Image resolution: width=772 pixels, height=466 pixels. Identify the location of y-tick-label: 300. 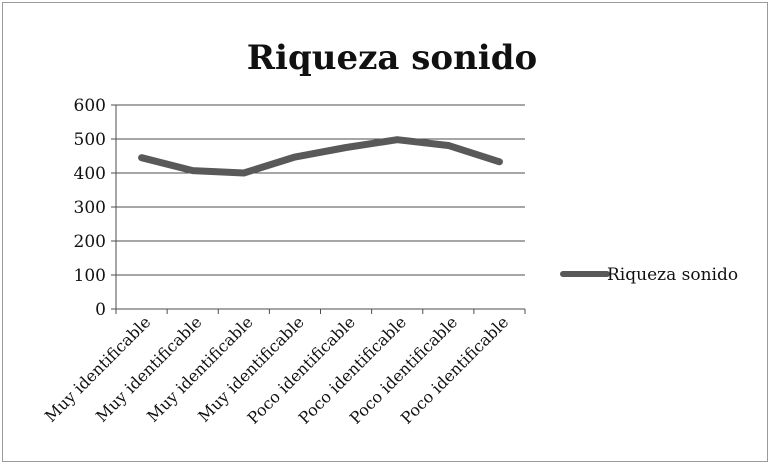
(90, 208).